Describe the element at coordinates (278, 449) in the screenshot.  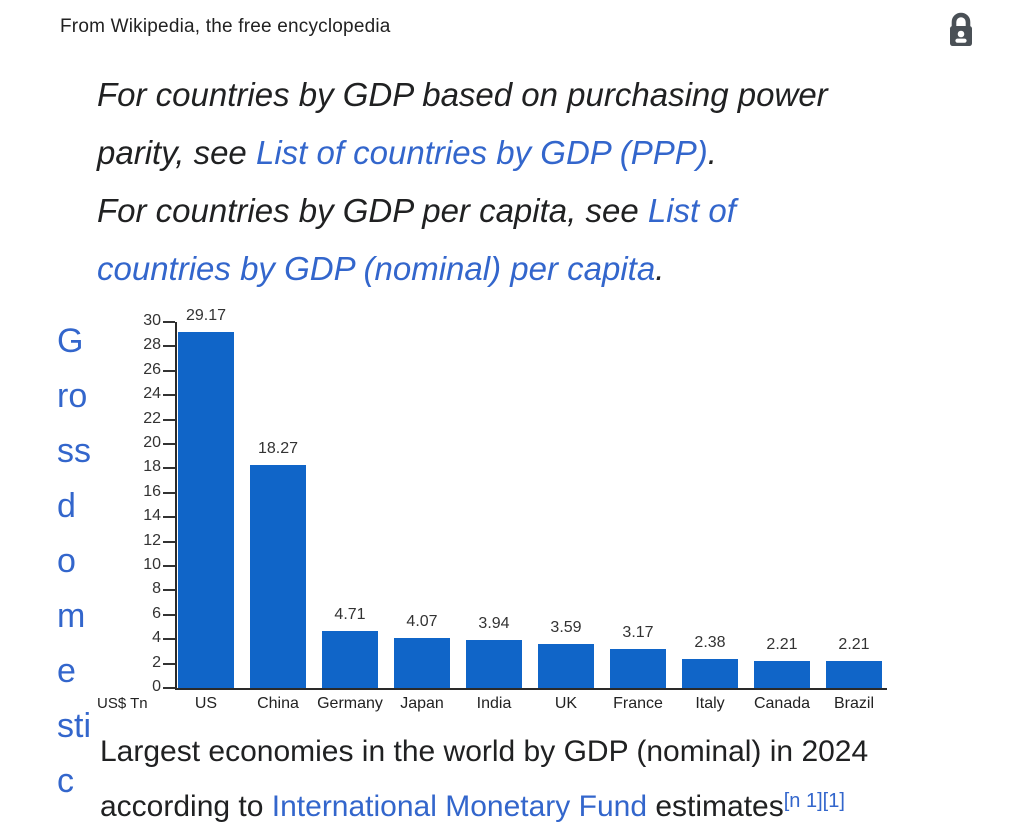
I see `bar-value-label: 18.27` at that location.